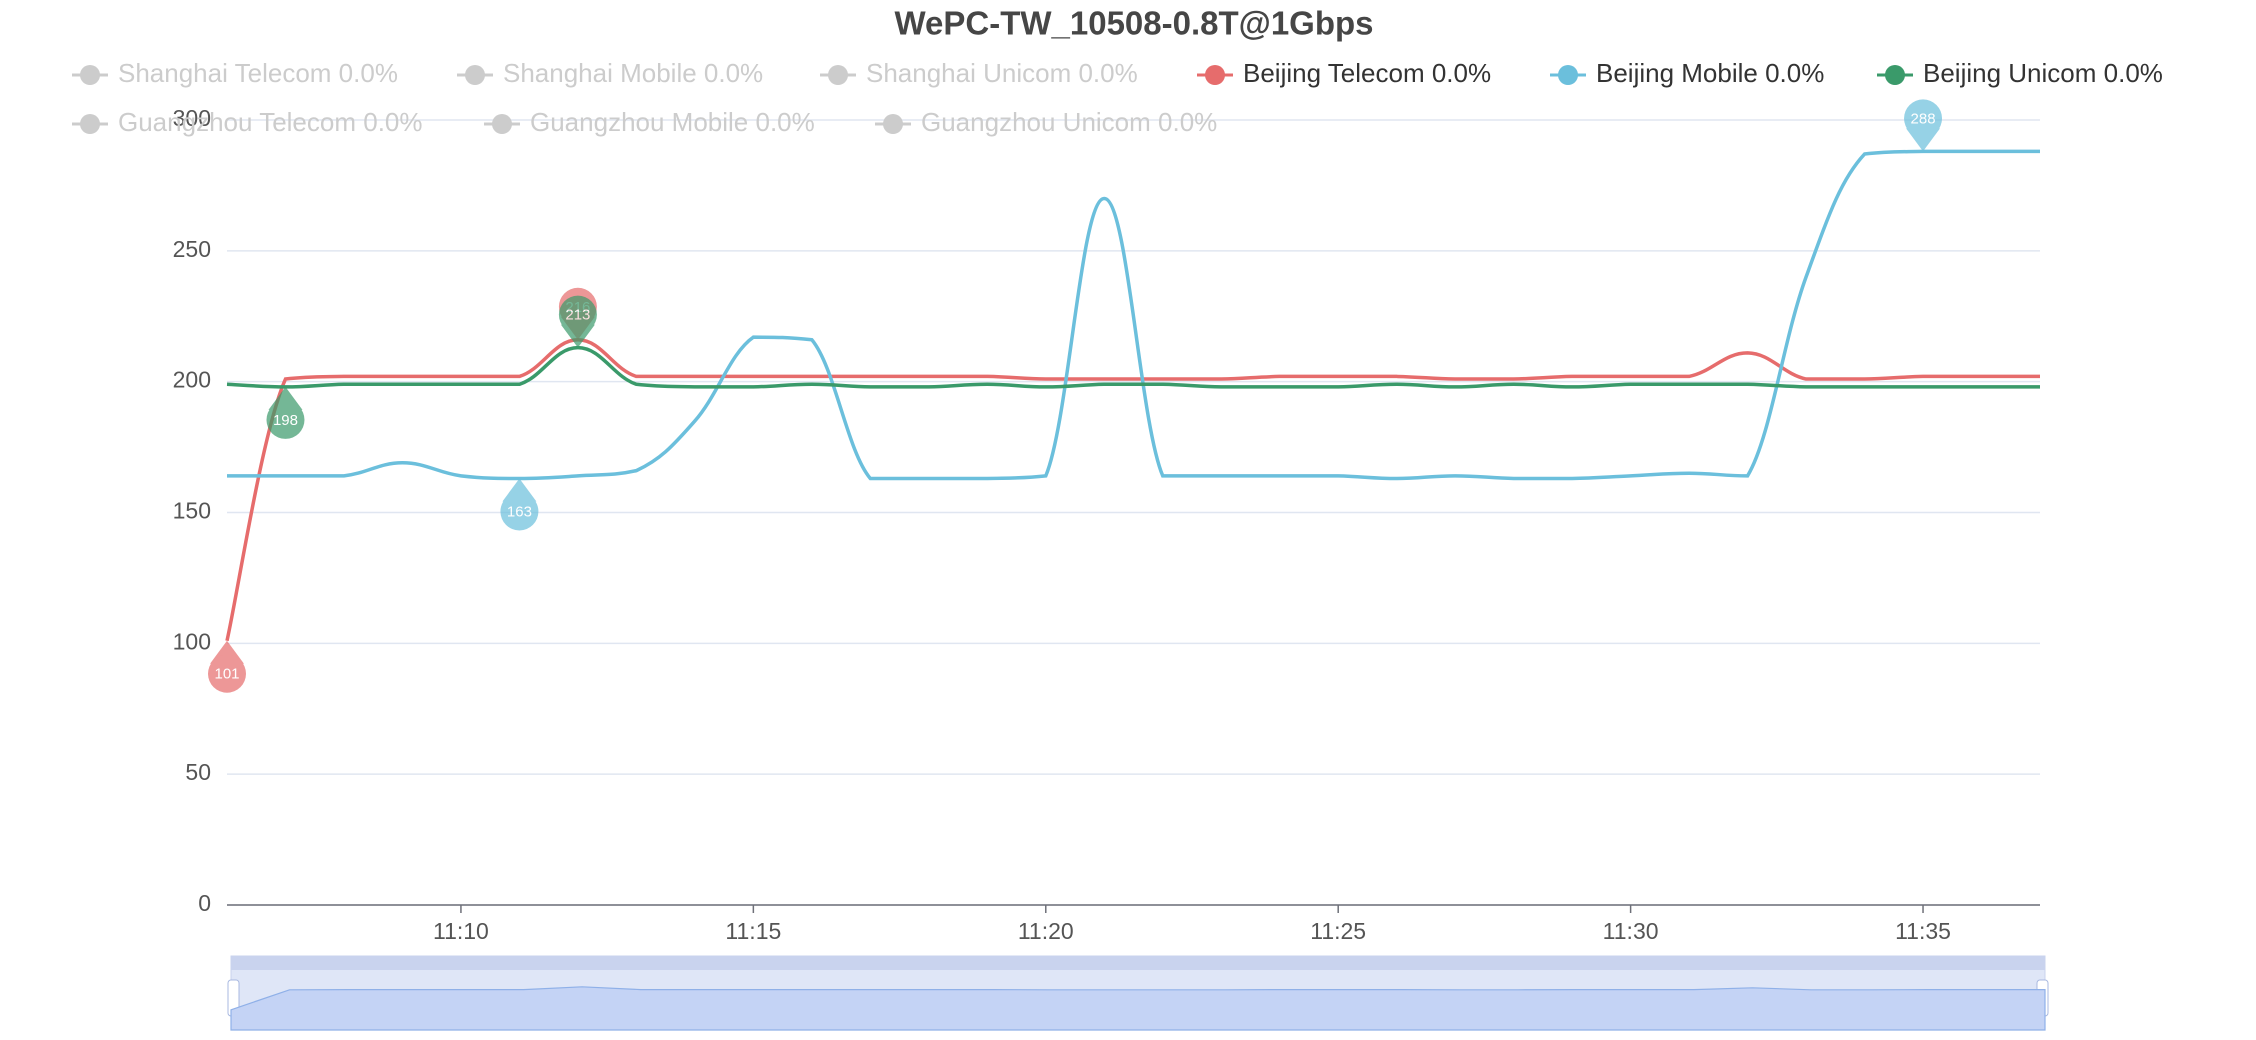  I want to click on x-tick-label: 11:15, so click(753, 931).